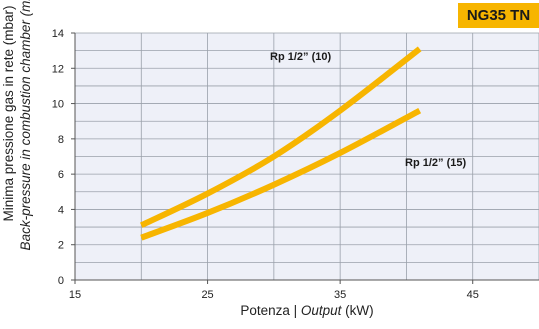 The width and height of the screenshot is (539, 329). Describe the element at coordinates (207, 295) in the screenshot. I see `x-tick-label: 25` at that location.